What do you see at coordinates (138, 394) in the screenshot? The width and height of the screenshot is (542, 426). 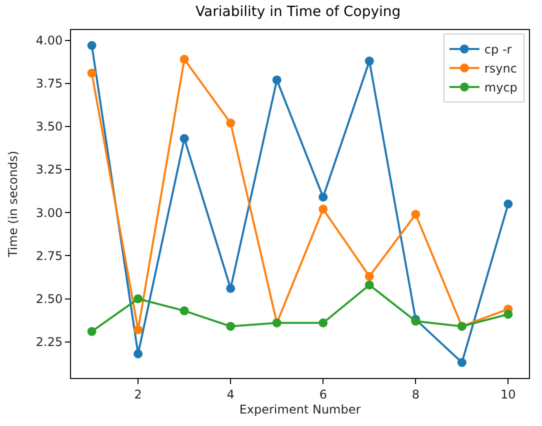 I see `x-tick-label: 2` at bounding box center [138, 394].